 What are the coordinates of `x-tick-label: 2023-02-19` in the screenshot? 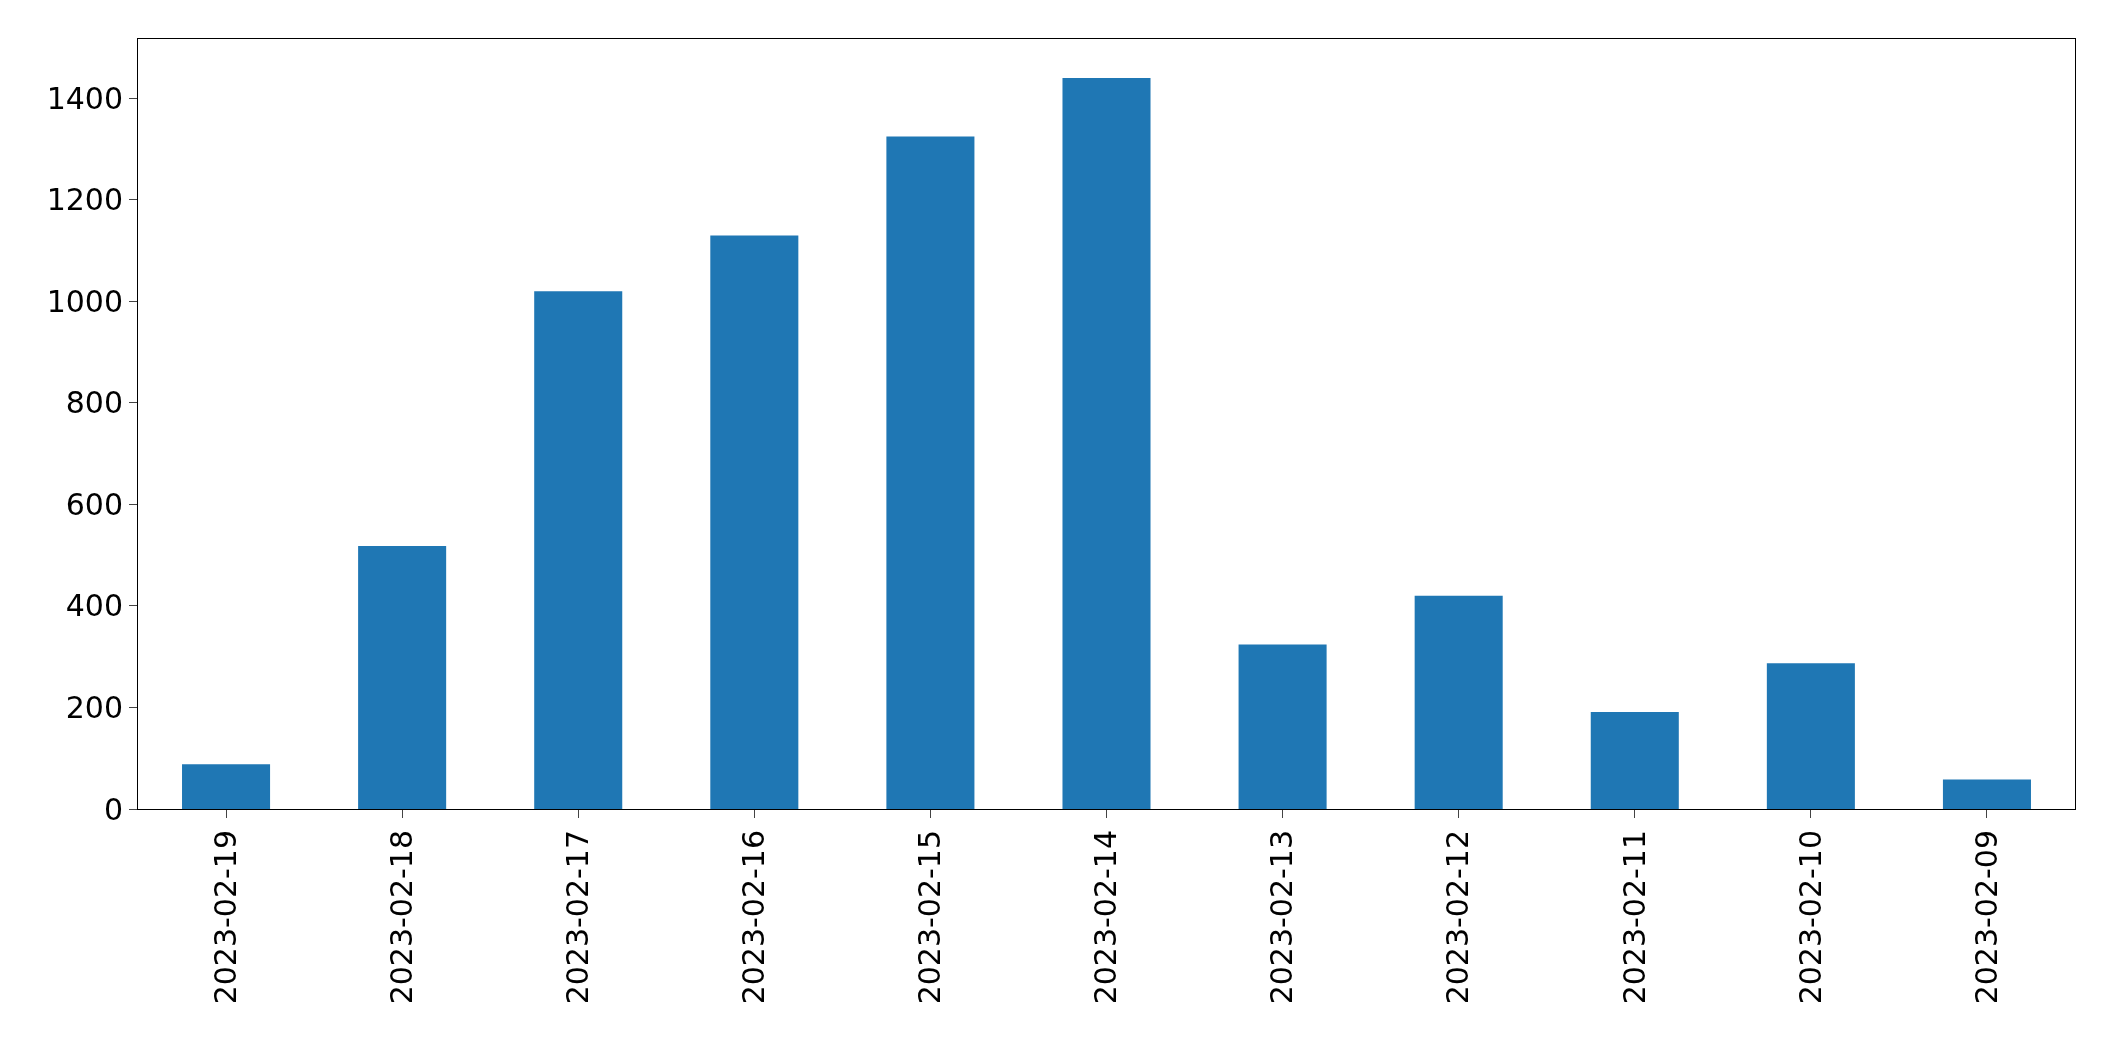 It's located at (225, 917).